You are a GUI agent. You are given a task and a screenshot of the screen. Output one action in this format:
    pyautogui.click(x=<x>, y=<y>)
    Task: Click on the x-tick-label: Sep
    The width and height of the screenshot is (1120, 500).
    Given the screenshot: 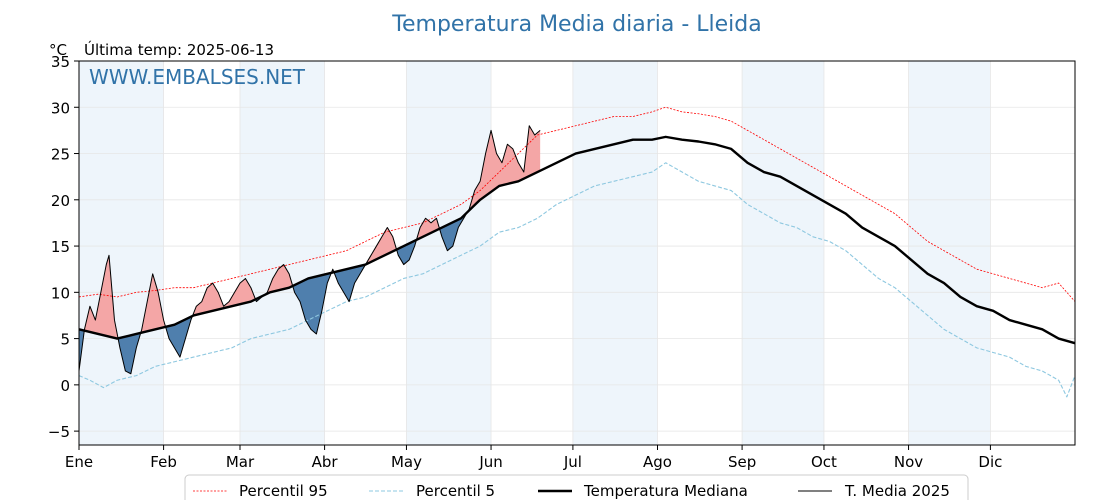 What is the action you would take?
    pyautogui.click(x=742, y=462)
    